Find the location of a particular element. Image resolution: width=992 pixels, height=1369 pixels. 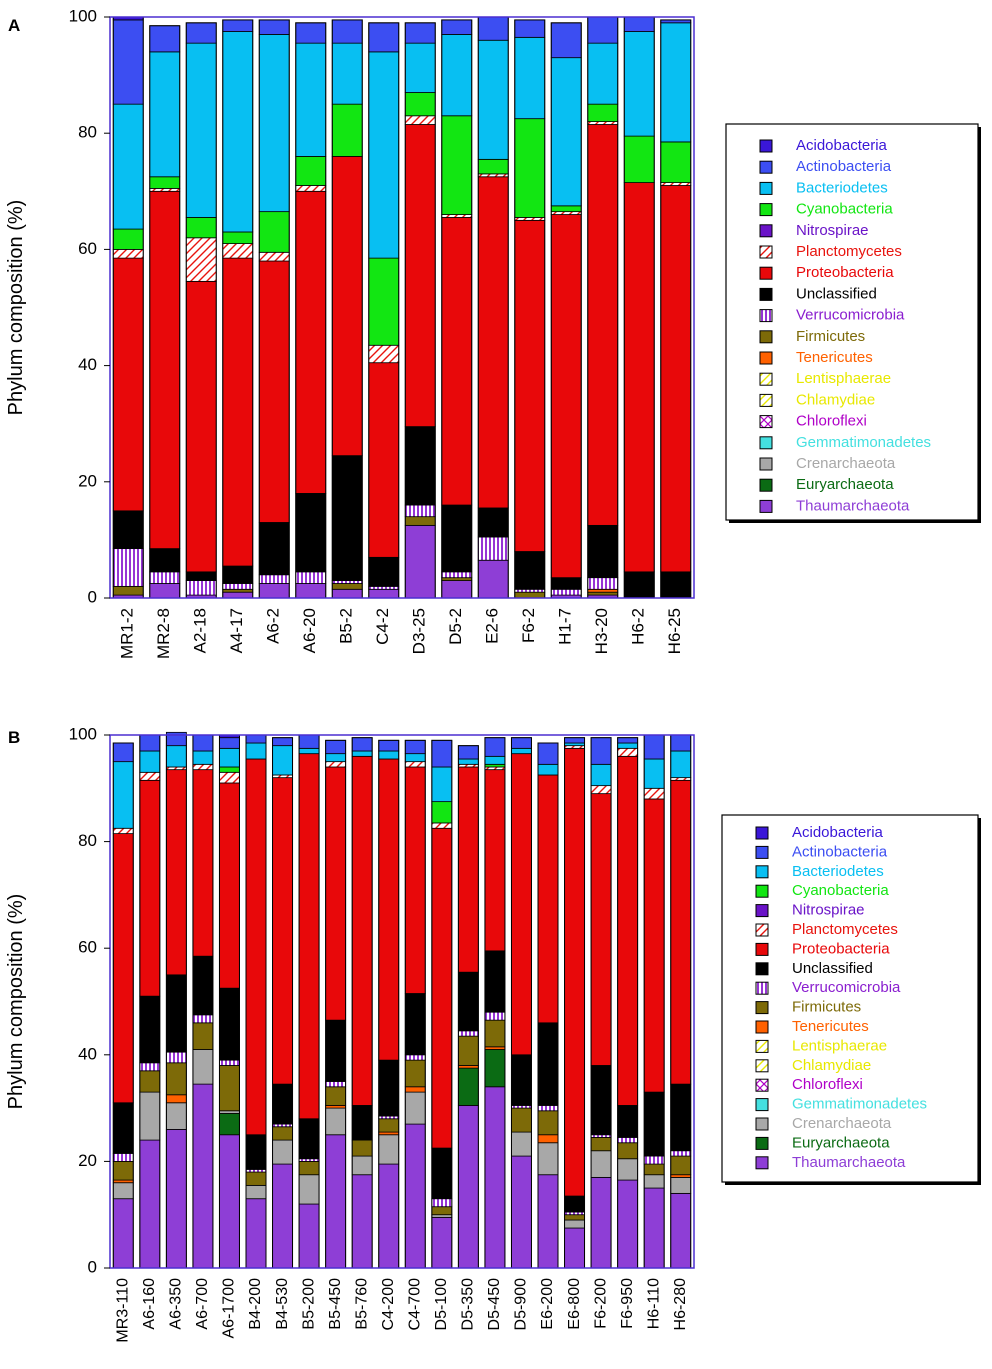

legend-swatch-bacteriodetes is located at coordinates (766, 188).